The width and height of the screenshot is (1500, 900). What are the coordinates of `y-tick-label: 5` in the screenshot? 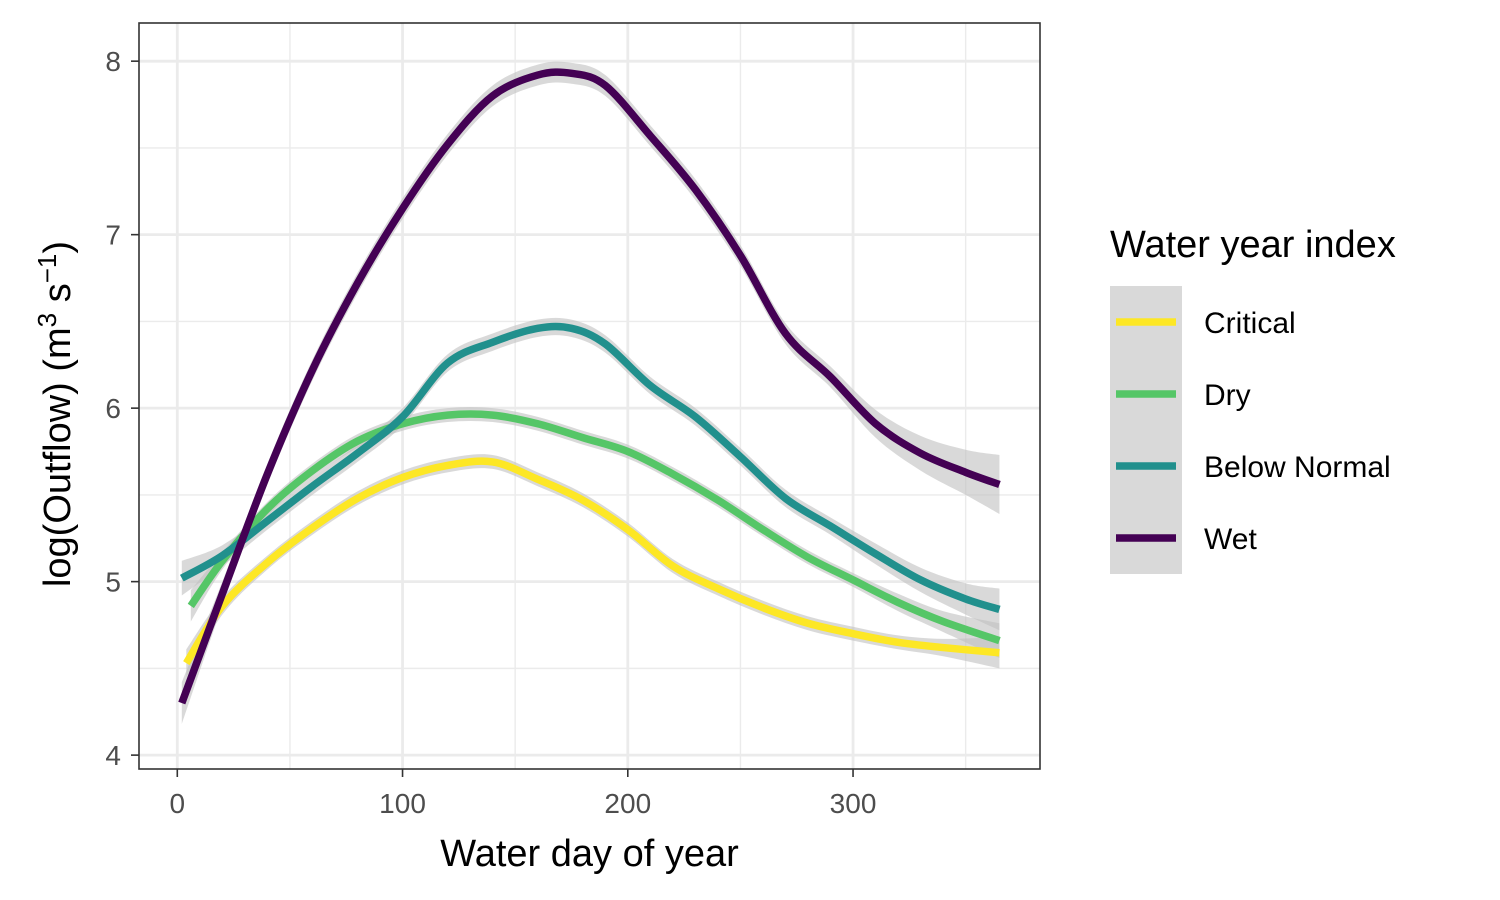 It's located at (113, 582).